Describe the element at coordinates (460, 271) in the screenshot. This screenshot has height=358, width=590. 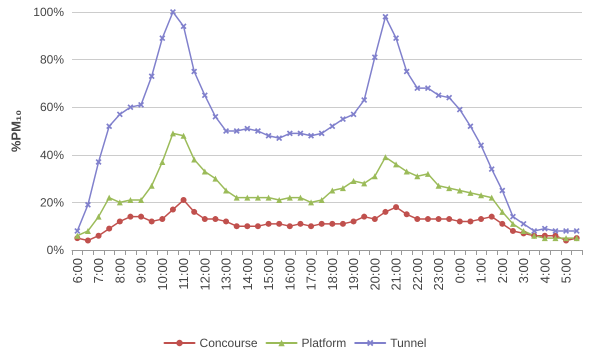
I see `x-tick-label: 0:00` at that location.